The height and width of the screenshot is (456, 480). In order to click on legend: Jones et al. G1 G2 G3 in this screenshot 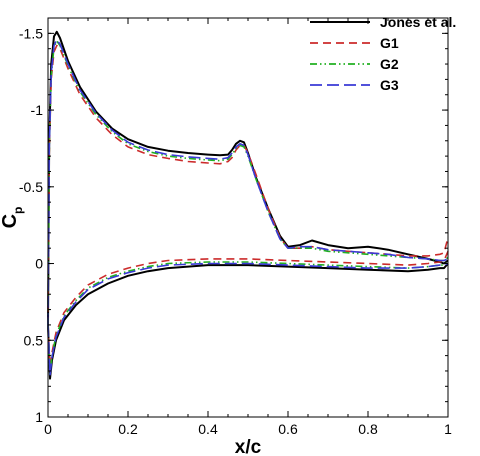, I will do `click(383, 53)`.